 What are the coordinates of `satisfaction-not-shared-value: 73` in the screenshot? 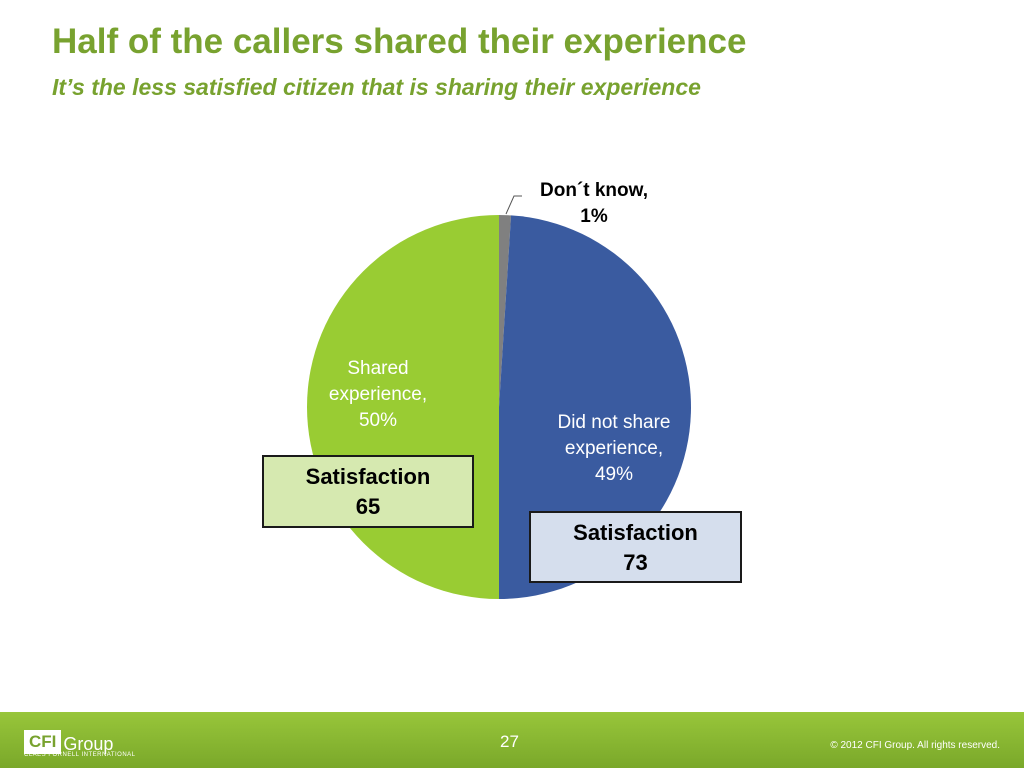 It's located at (635, 562).